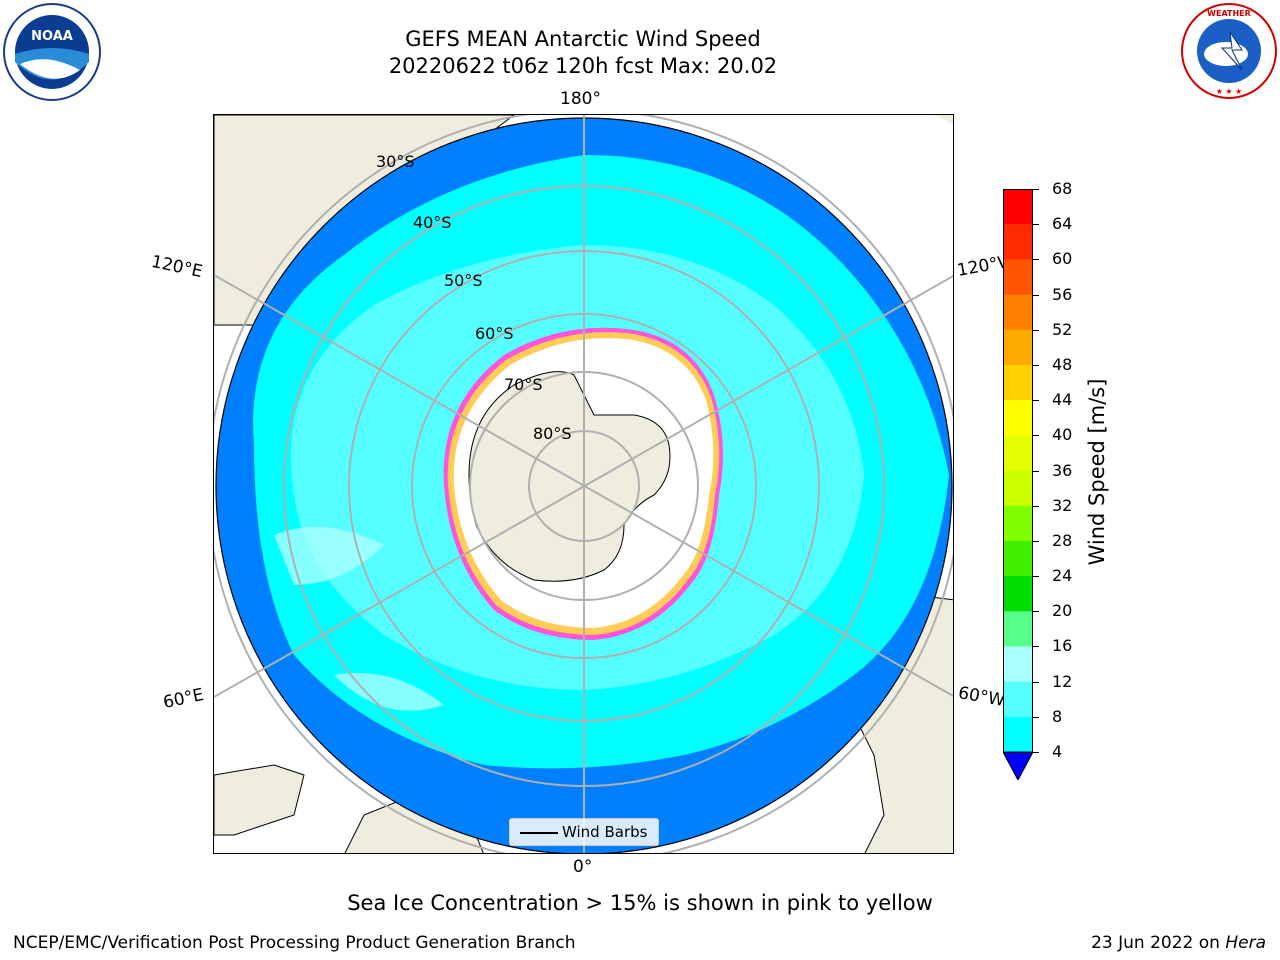 The image size is (1280, 960). What do you see at coordinates (981, 697) in the screenshot?
I see `lon-label-60w: 60°W` at bounding box center [981, 697].